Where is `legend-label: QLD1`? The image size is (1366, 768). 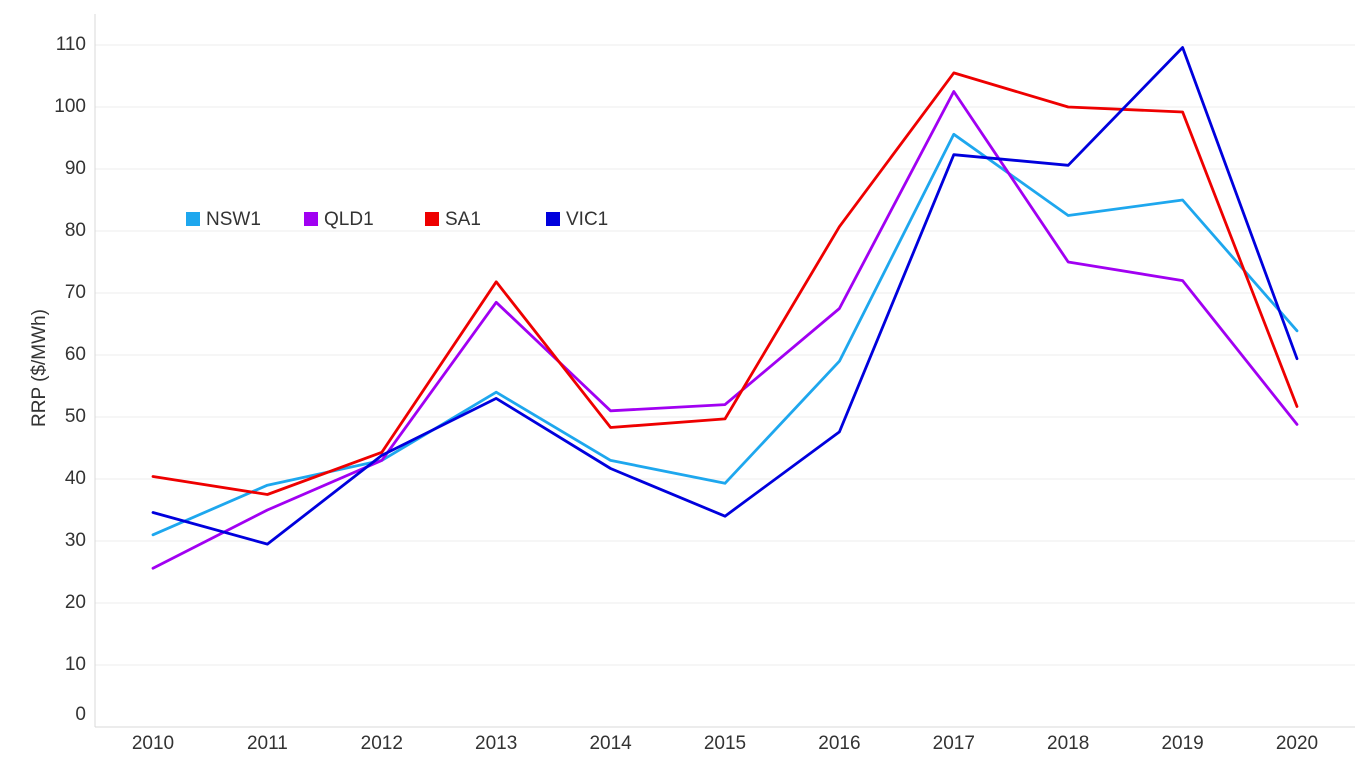
legend-label: QLD1 is located at coordinates (349, 219).